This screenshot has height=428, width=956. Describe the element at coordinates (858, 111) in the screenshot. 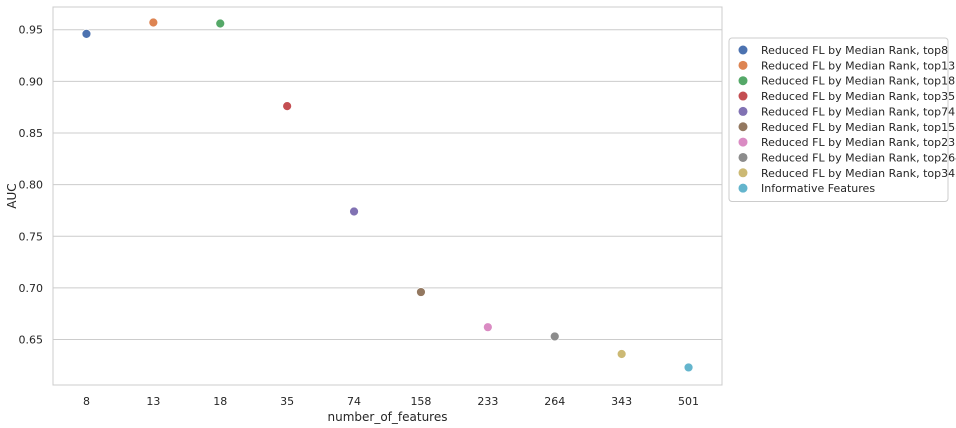

I see `legend-label: Reduced FL by Median Rank, top74` at that location.